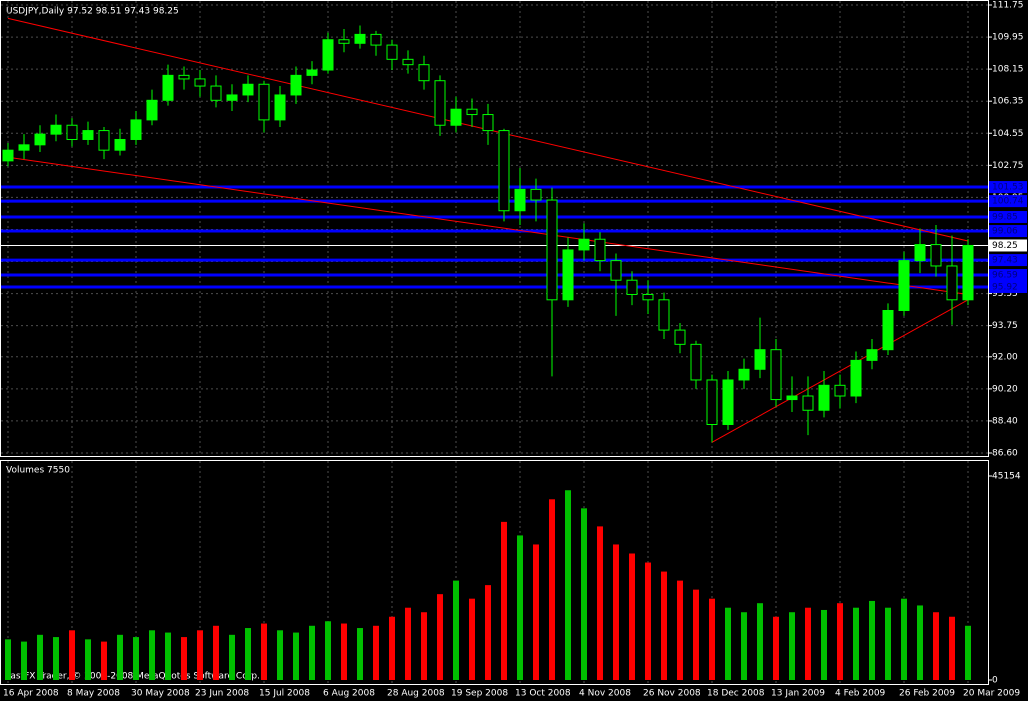 The image size is (1028, 701). Describe the element at coordinates (1008, 6) in the screenshot. I see `y-tick-label: 111.75` at that location.